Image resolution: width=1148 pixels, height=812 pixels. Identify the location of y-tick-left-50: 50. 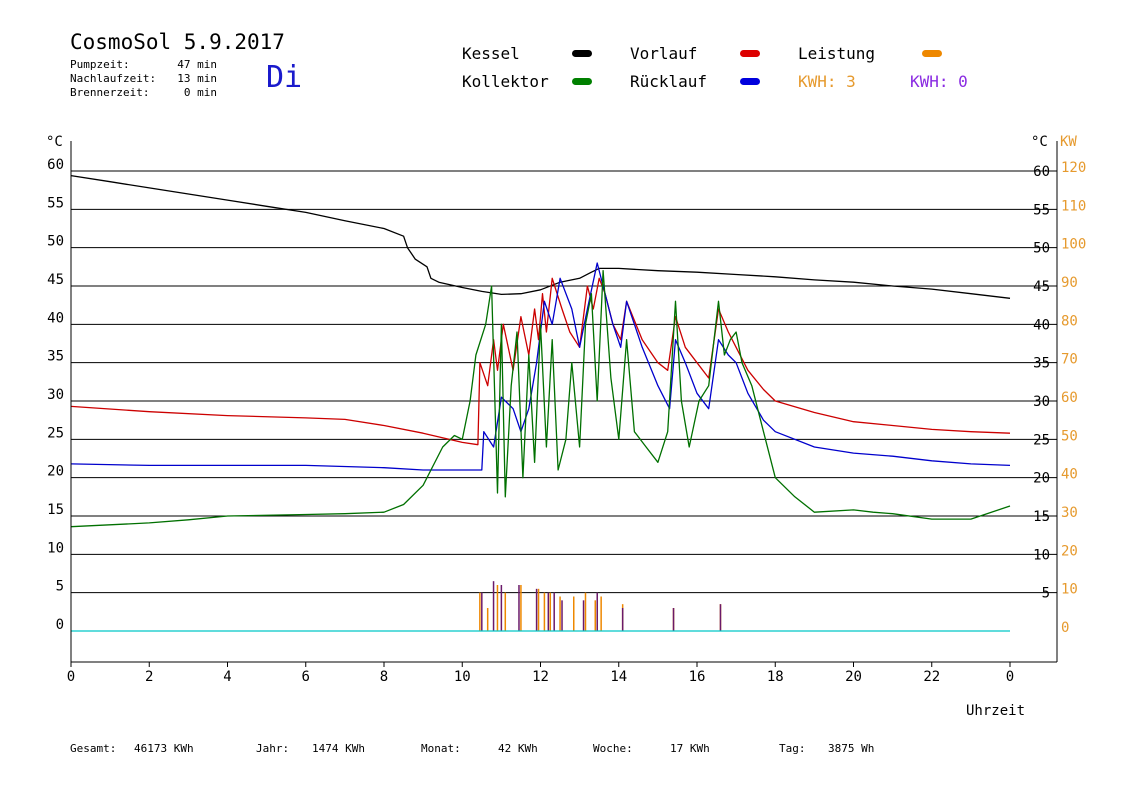
(55, 242).